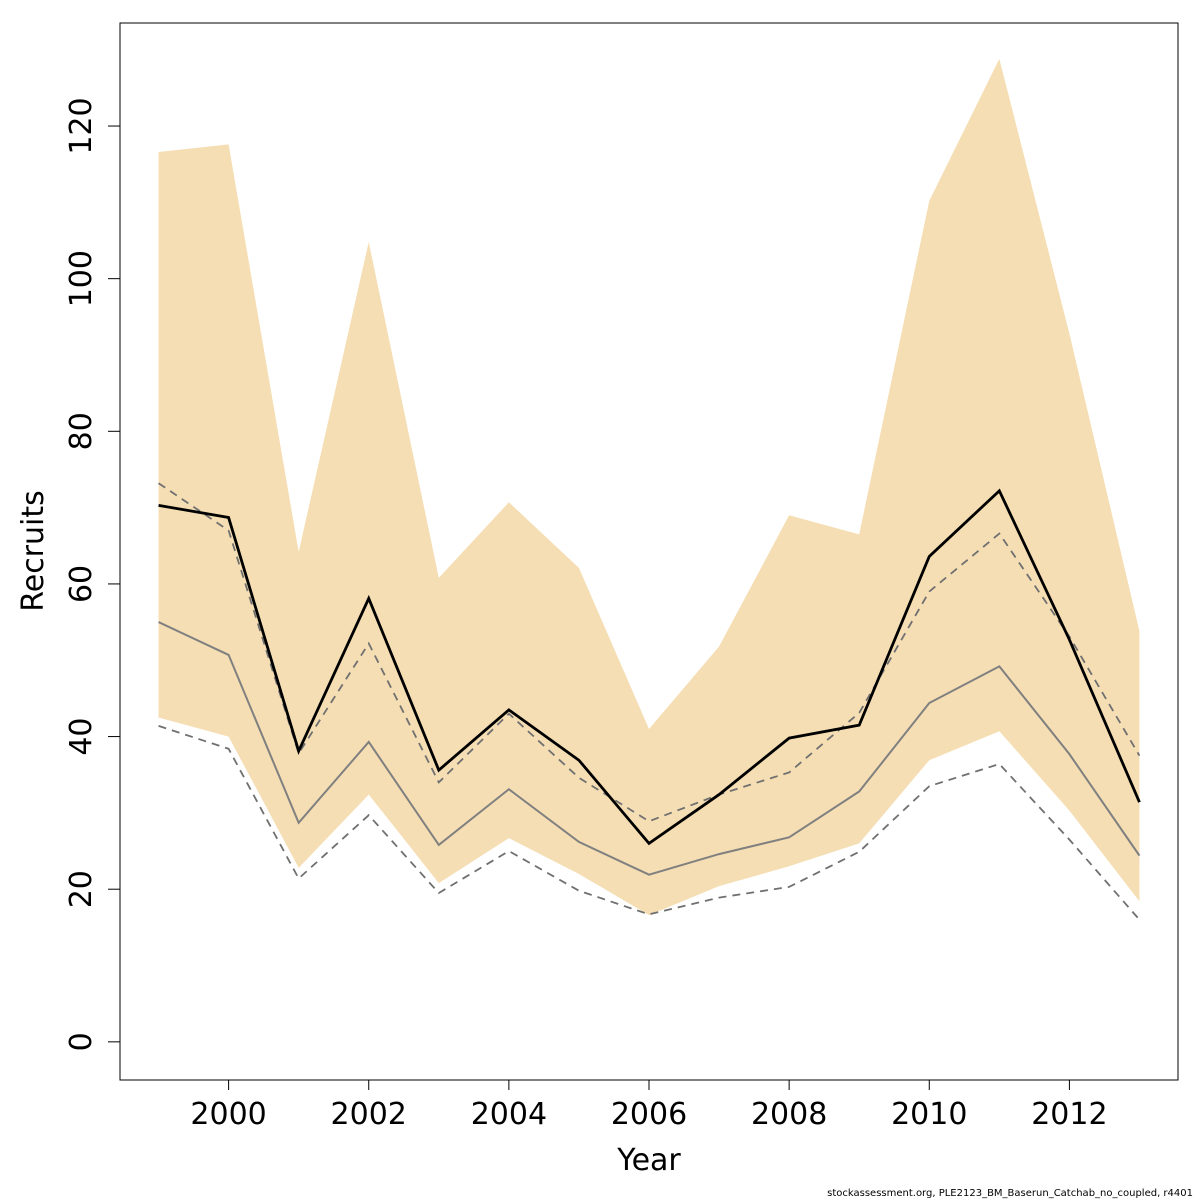  I want to click on x-tick-label: 2000, so click(228, 1114).